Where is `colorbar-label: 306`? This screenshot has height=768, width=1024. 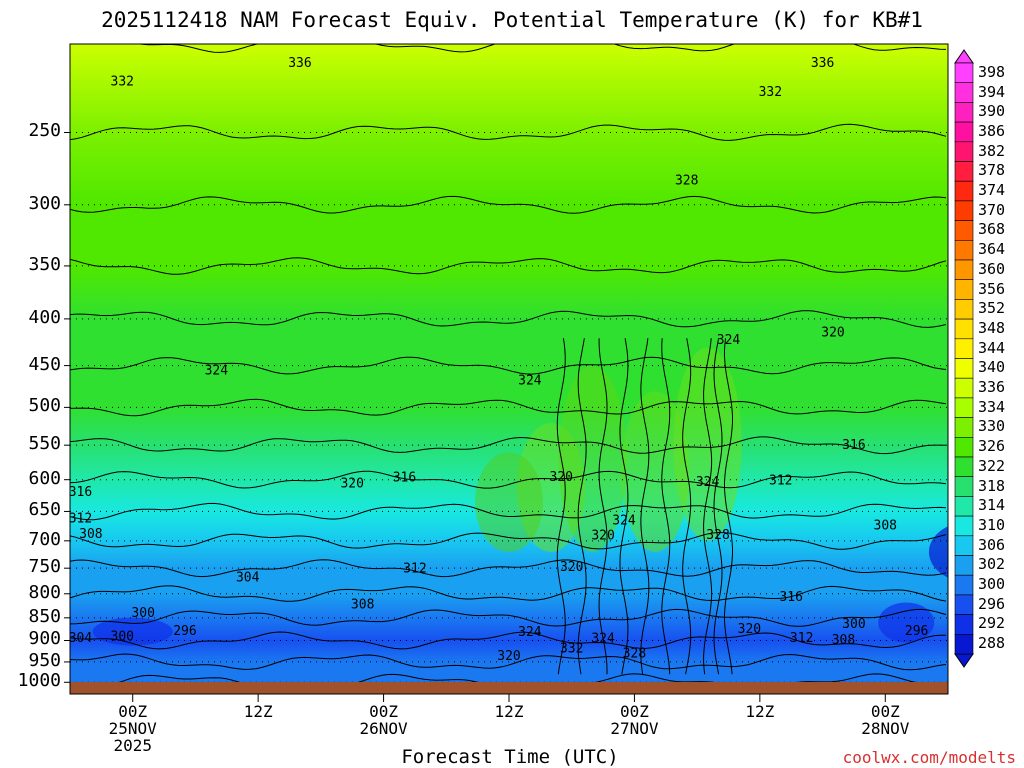 colorbar-label: 306 is located at coordinates (992, 544).